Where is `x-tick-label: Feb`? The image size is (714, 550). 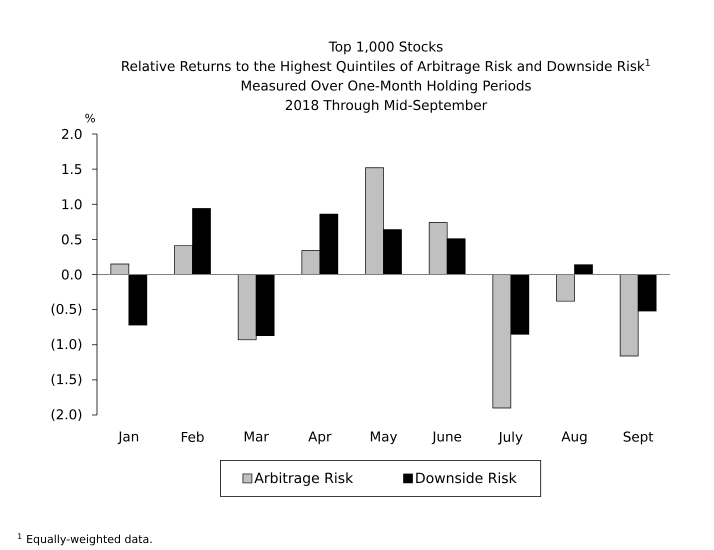
x-tick-label: Feb is located at coordinates (193, 437).